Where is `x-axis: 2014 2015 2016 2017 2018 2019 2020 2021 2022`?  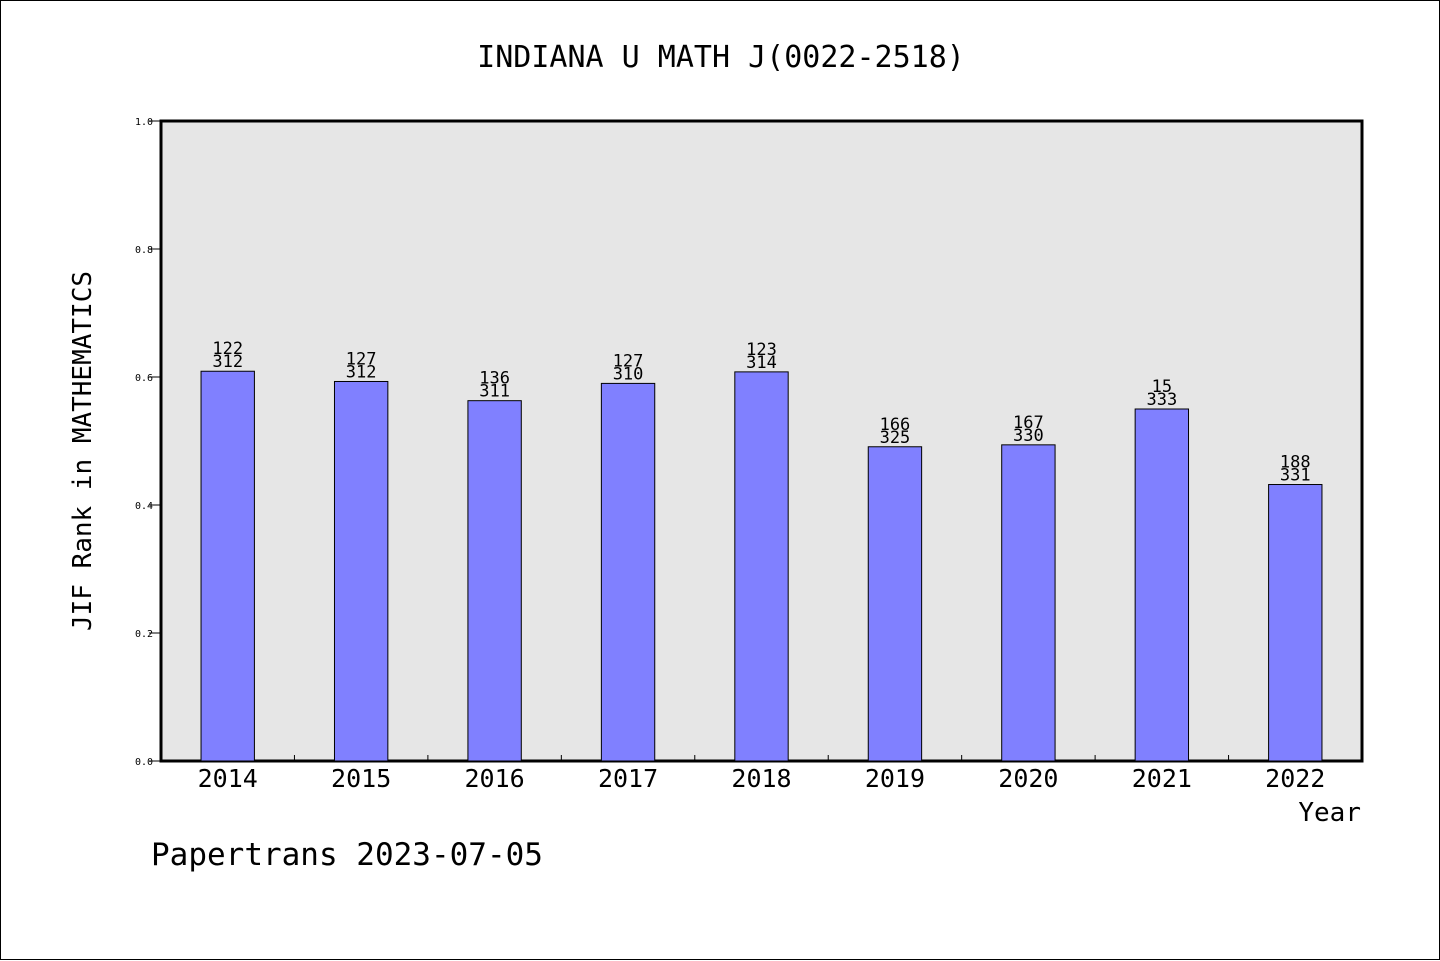 x-axis: 2014 2015 2016 2017 2018 2019 2020 2021 2022 is located at coordinates (761, 774).